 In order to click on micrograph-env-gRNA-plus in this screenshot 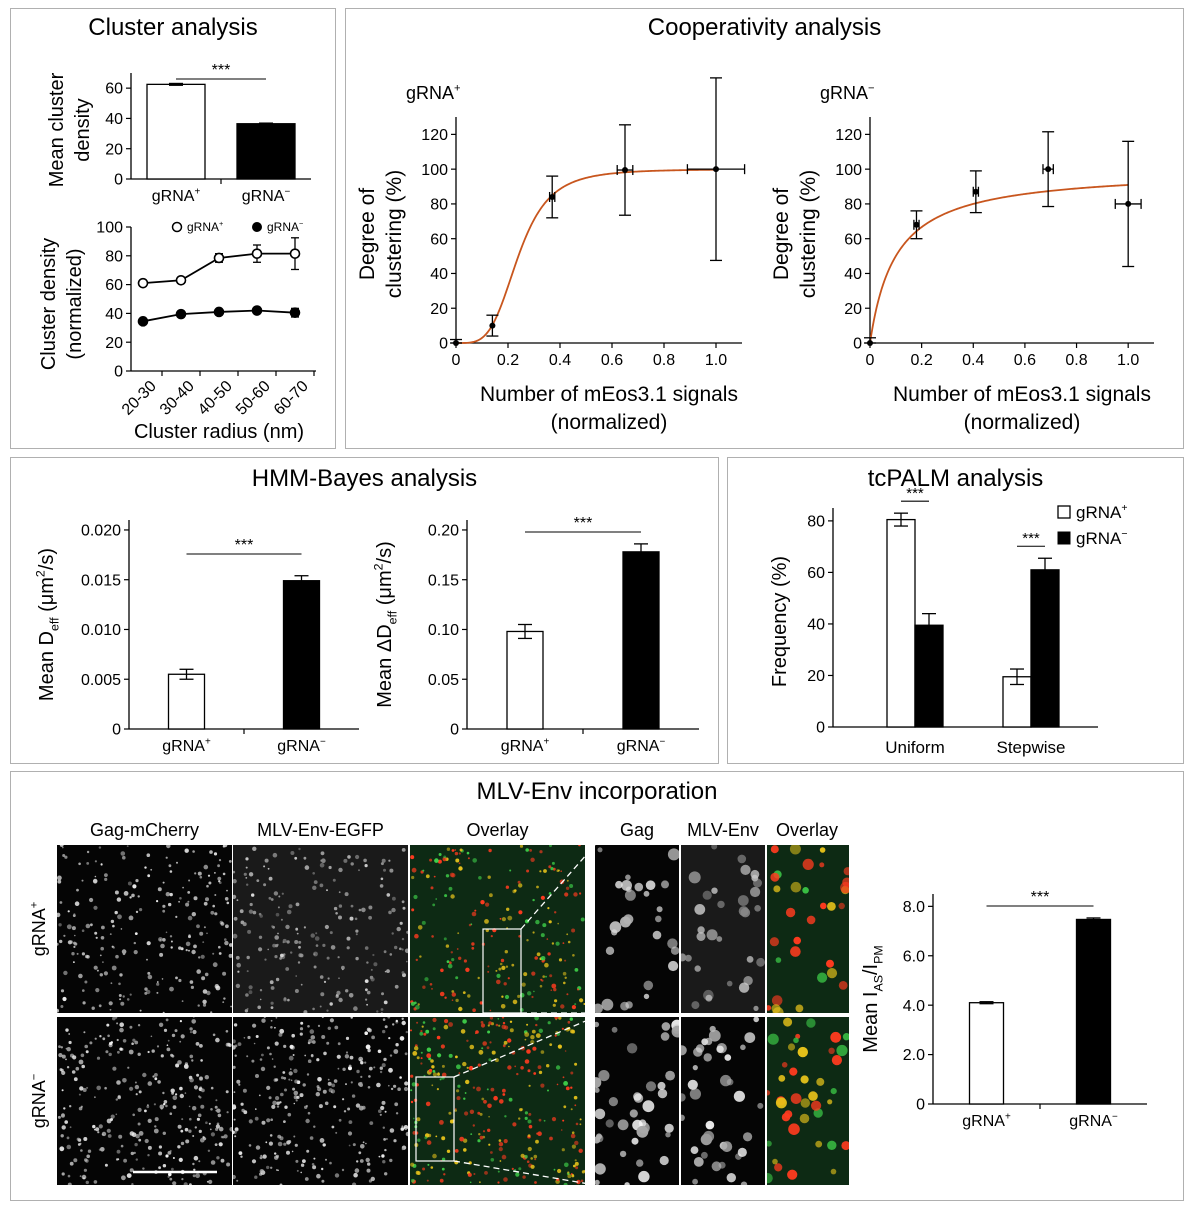, I will do `click(320, 929)`.